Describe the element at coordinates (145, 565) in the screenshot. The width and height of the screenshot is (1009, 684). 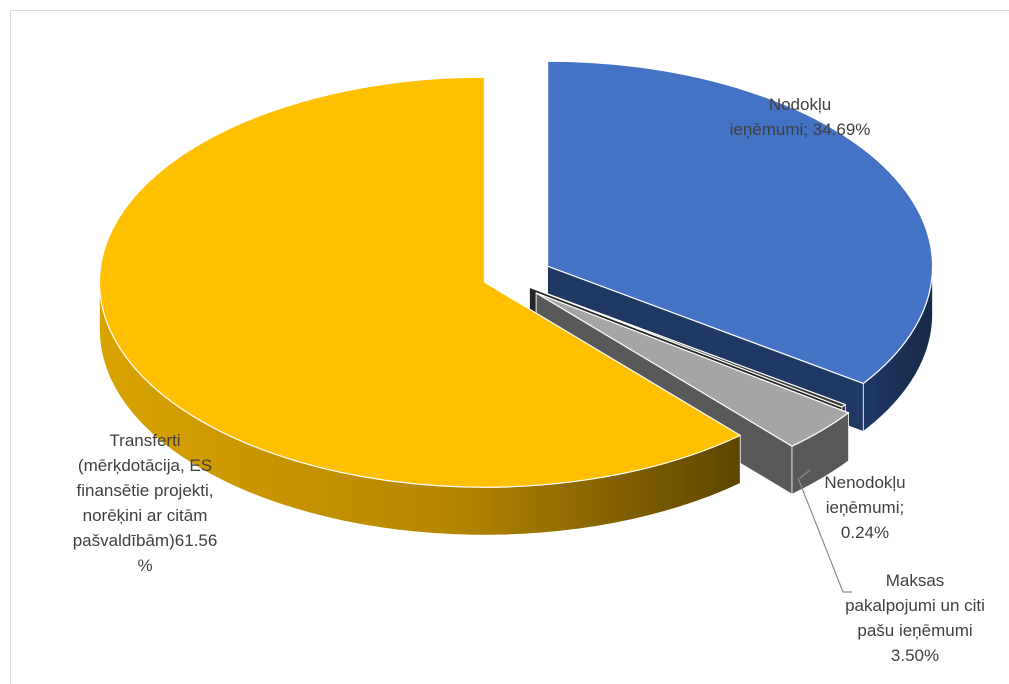
I see `label-line: %` at that location.